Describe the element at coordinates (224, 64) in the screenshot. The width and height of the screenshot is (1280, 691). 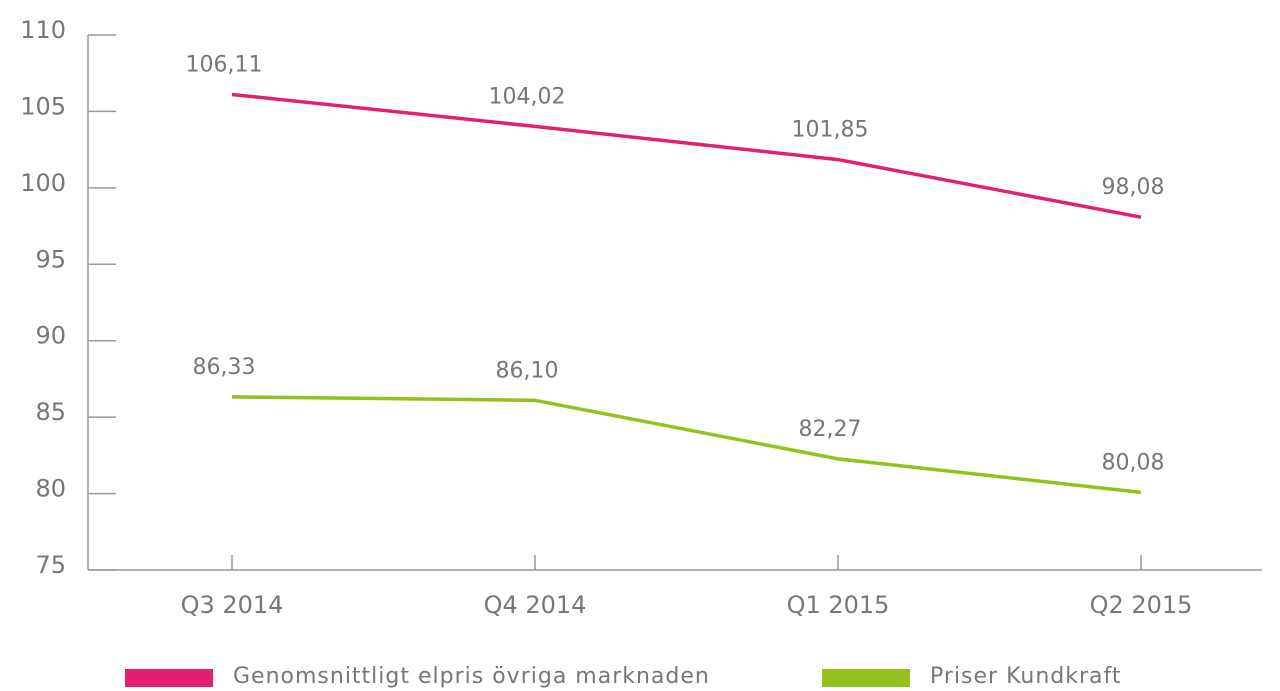
I see `data-label: 106,11` at that location.